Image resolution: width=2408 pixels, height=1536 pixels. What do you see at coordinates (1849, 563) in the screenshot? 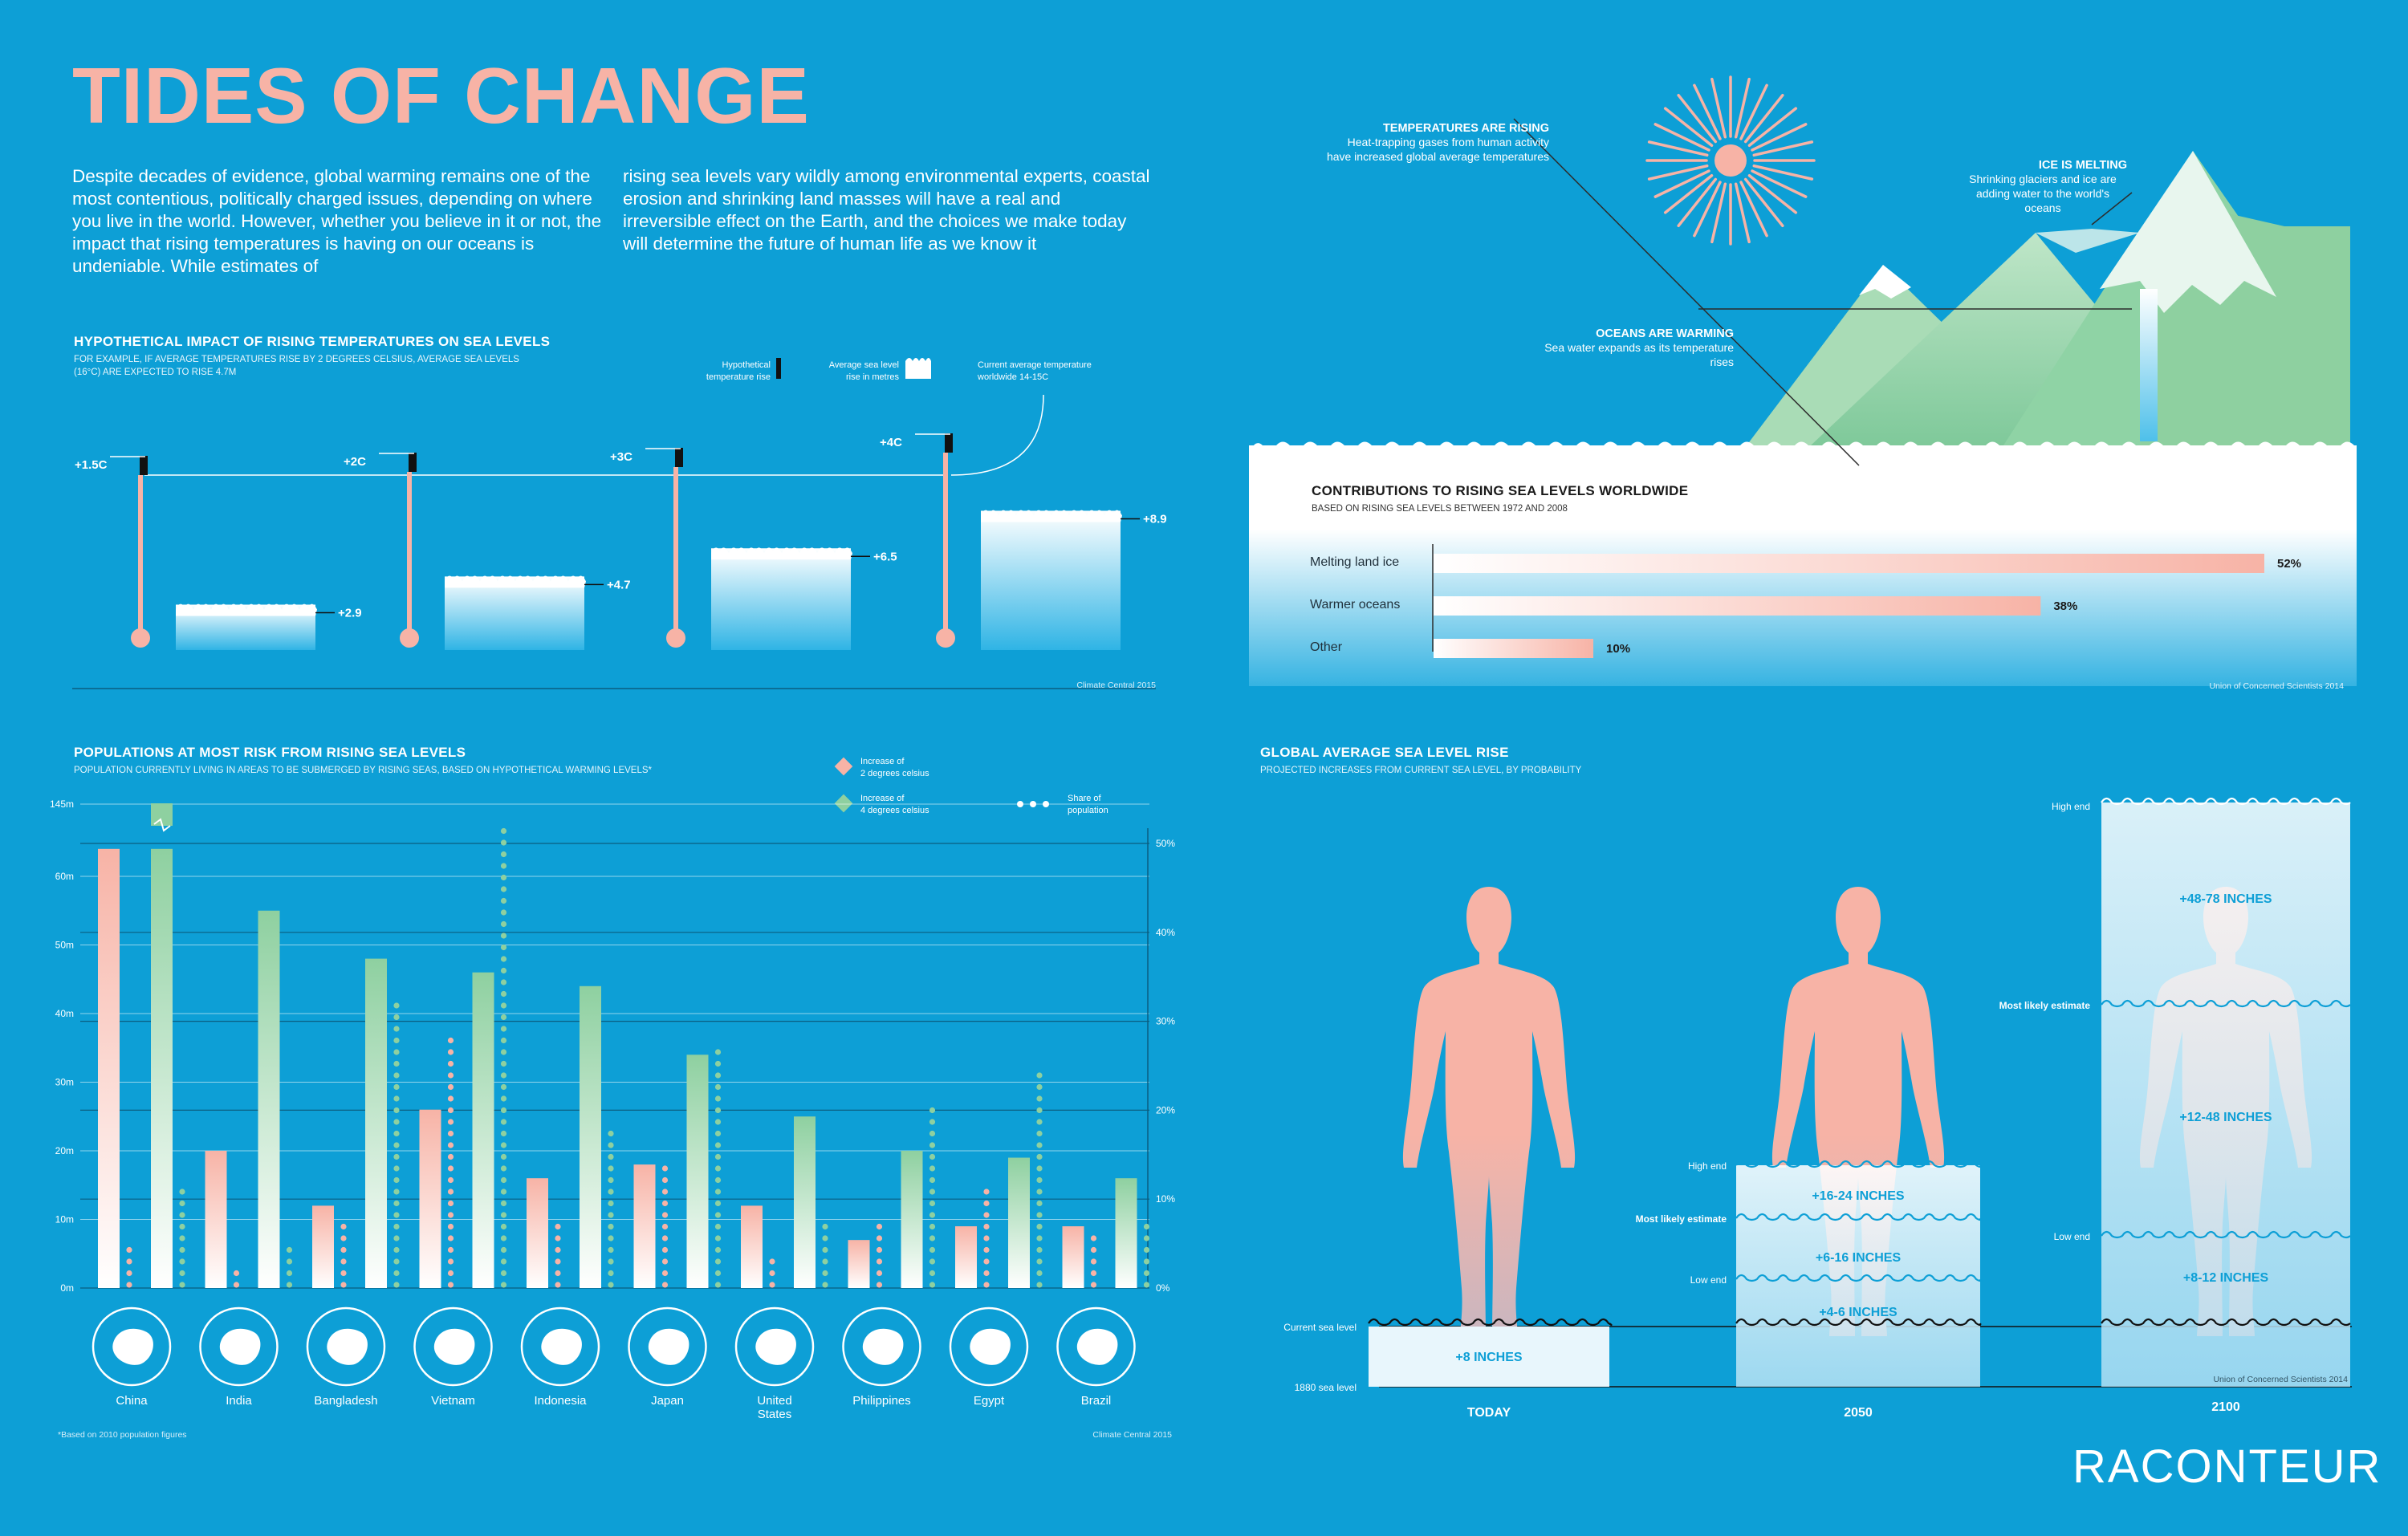
I see `contrib-bar` at bounding box center [1849, 563].